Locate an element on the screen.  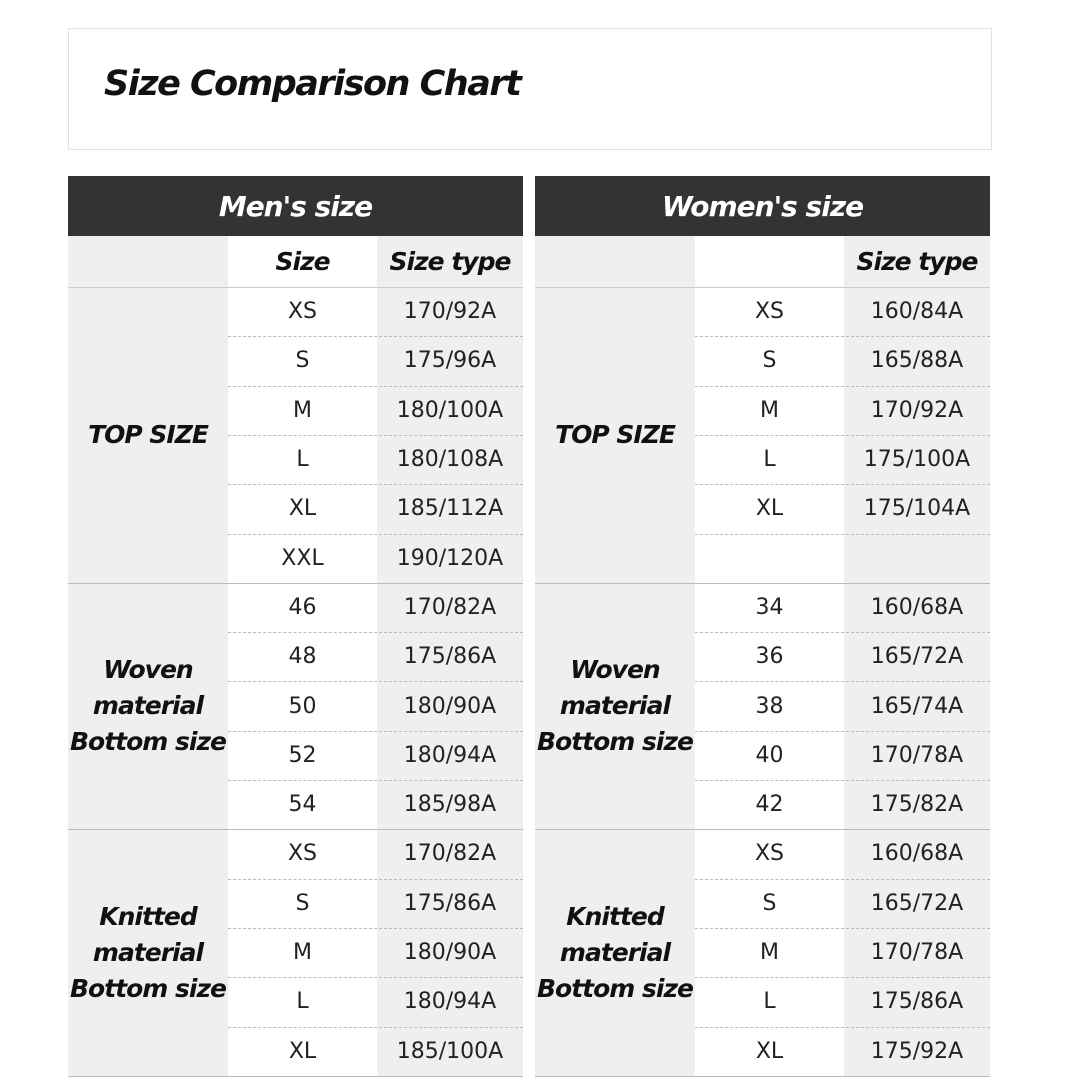
size: 50 is located at coordinates (302, 706).